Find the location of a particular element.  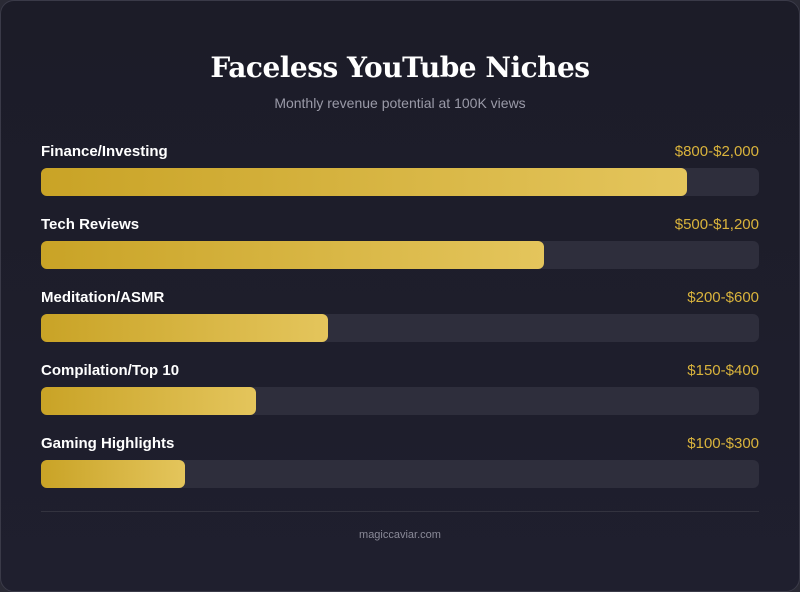

bar-row: Tech Reviews $500-$1,200 is located at coordinates (400, 252).